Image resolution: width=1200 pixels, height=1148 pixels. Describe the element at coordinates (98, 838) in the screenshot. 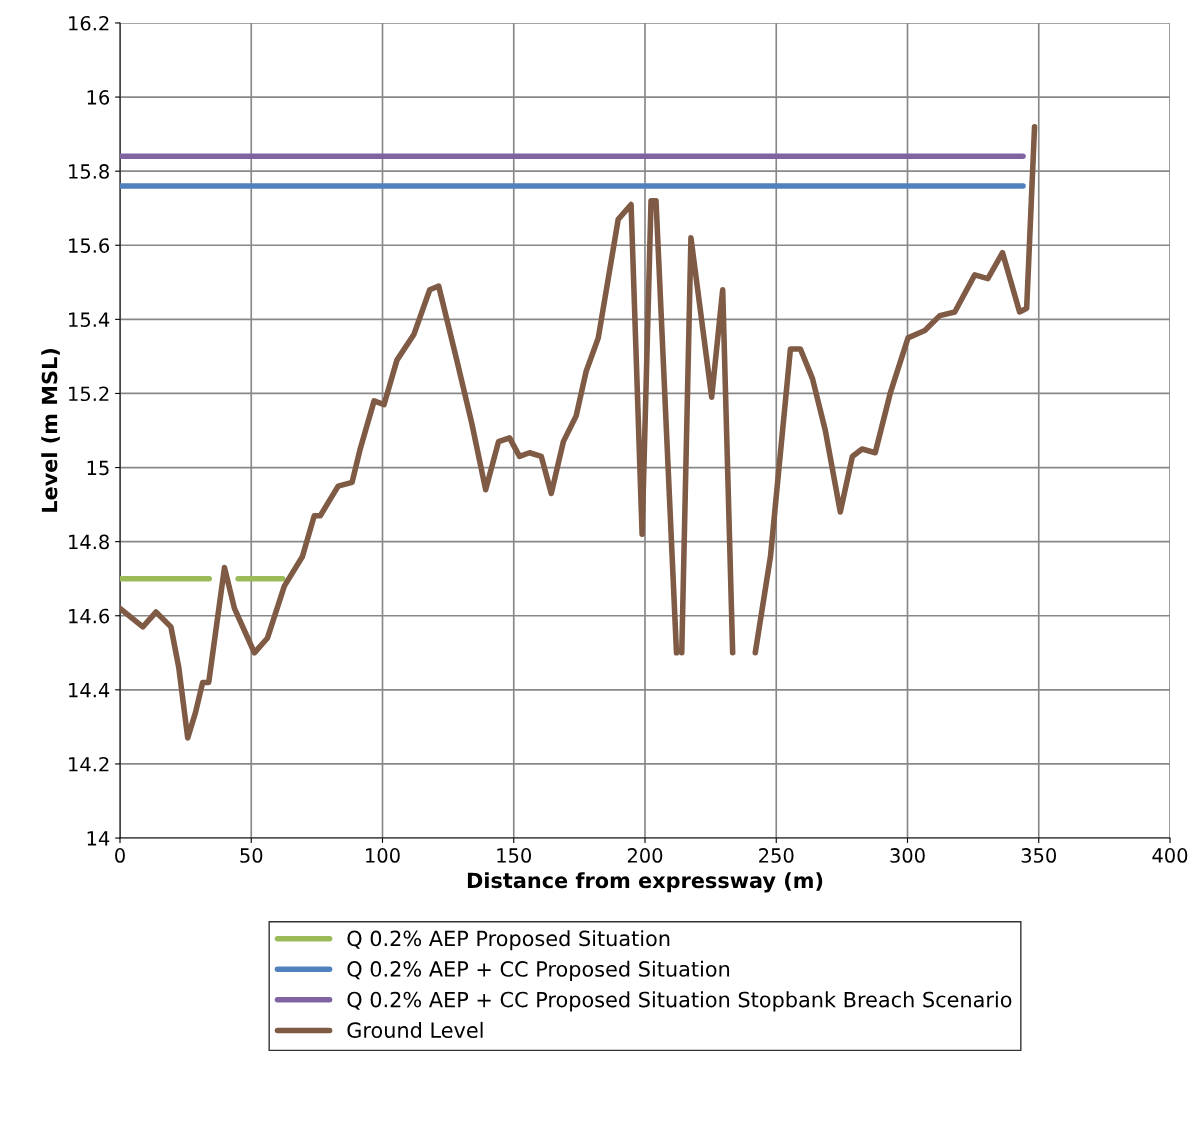

I see `y-tick-label: 14` at that location.